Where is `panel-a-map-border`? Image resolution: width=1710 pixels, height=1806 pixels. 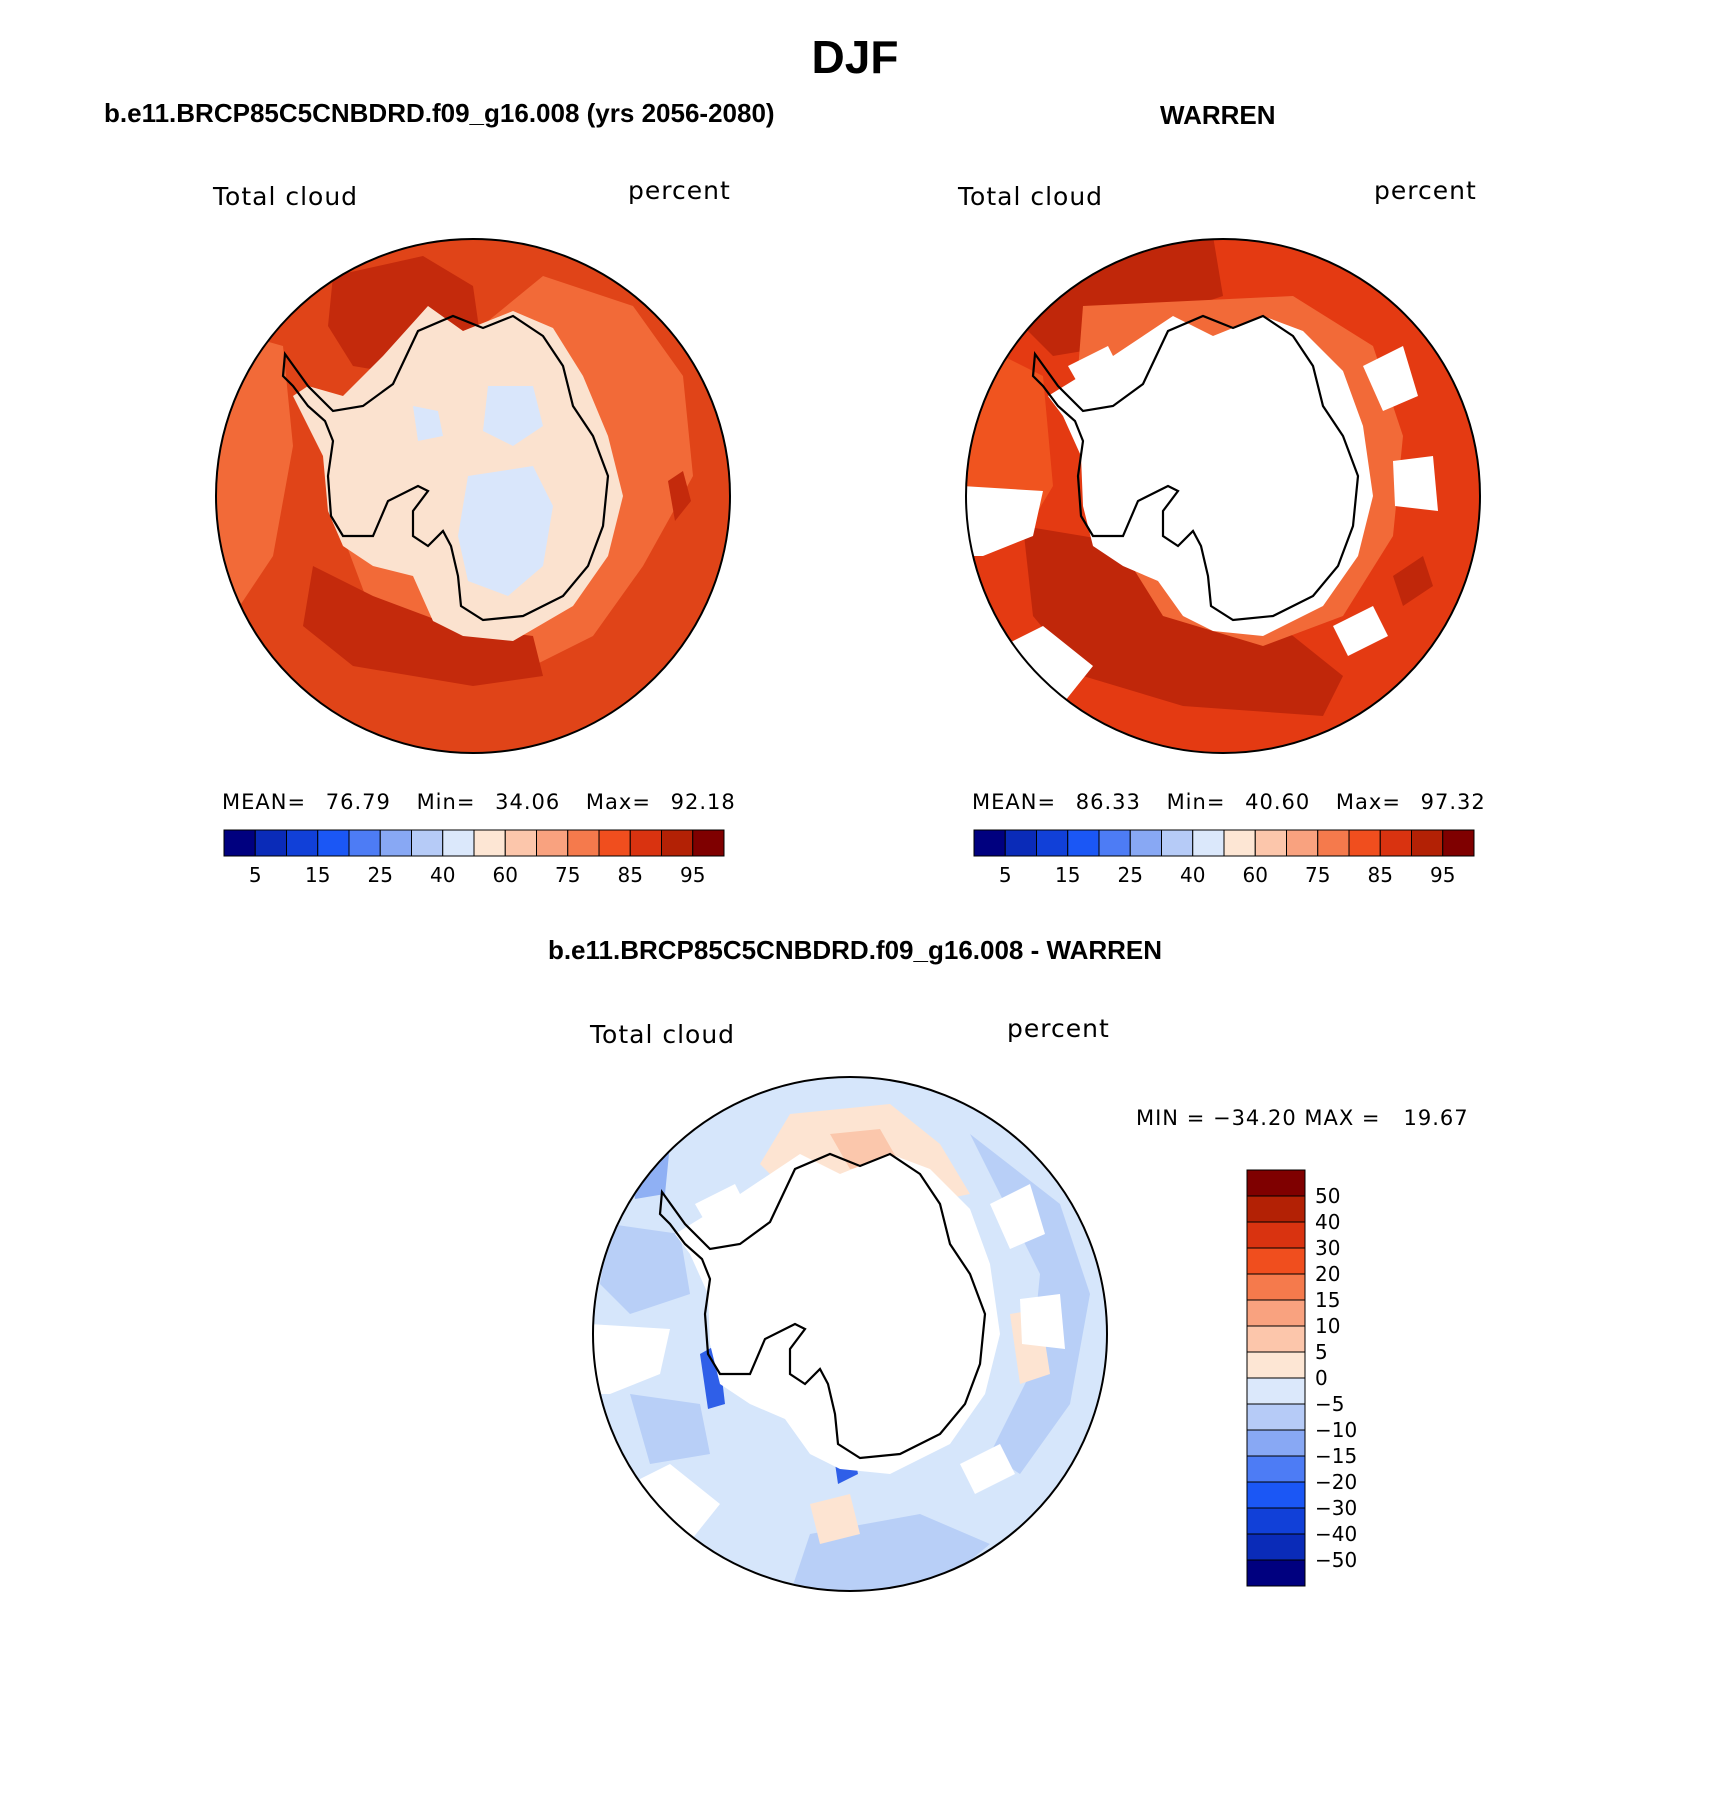 panel-a-map-border is located at coordinates (473, 496).